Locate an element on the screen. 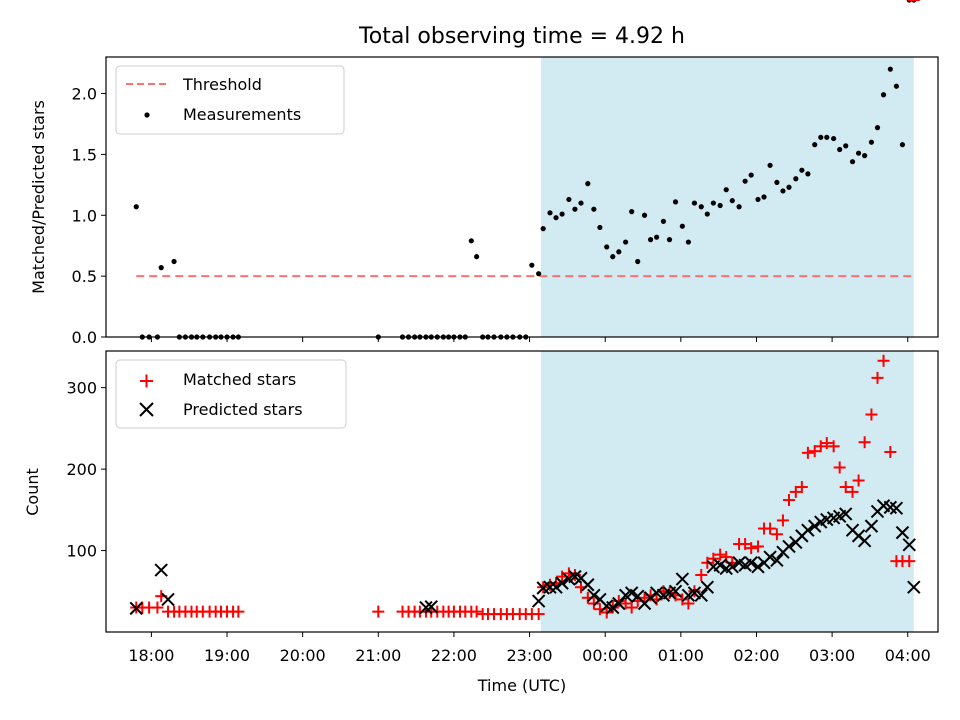 Image resolution: width=960 pixels, height=720 pixels. x-tick-label: 02:00 is located at coordinates (756, 655).